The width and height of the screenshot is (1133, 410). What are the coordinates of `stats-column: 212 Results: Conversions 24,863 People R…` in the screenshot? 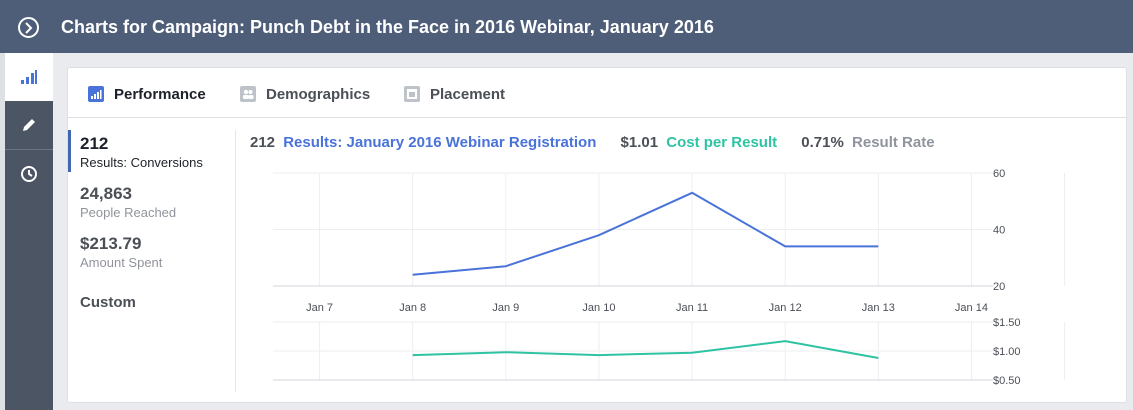 It's located at (152, 261).